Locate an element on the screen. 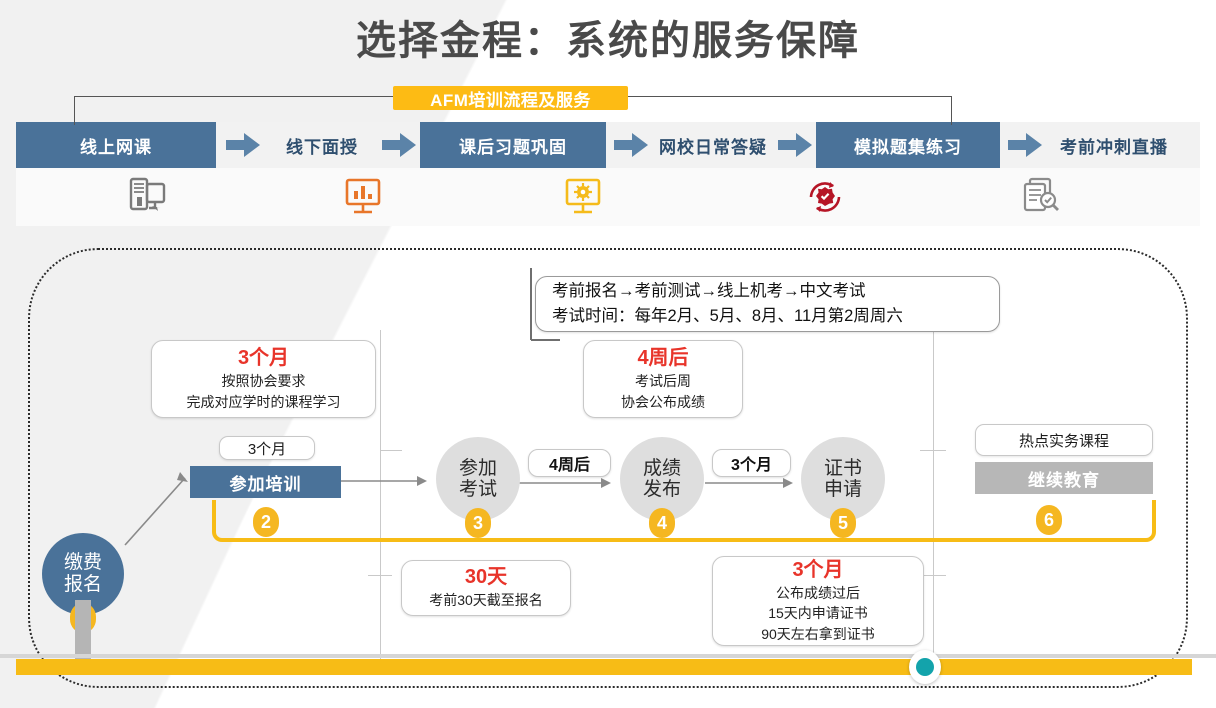  rail-dot-inner is located at coordinates (925, 667).